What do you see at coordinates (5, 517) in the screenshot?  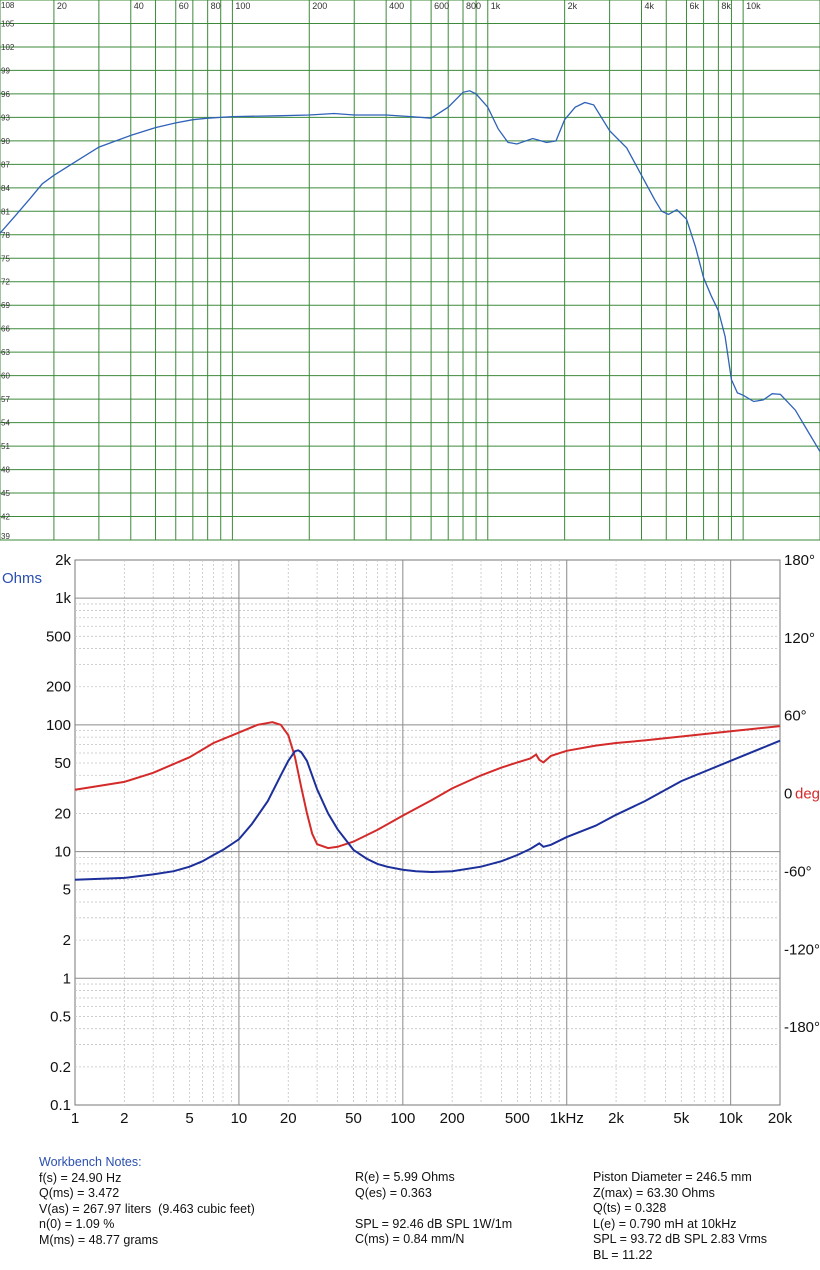 I see `spl-y-tick-label: 42` at bounding box center [5, 517].